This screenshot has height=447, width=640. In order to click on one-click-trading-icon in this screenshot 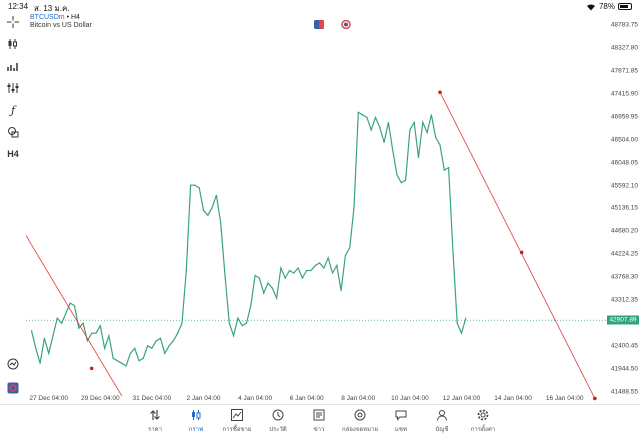, I will do `click(346, 24)`.